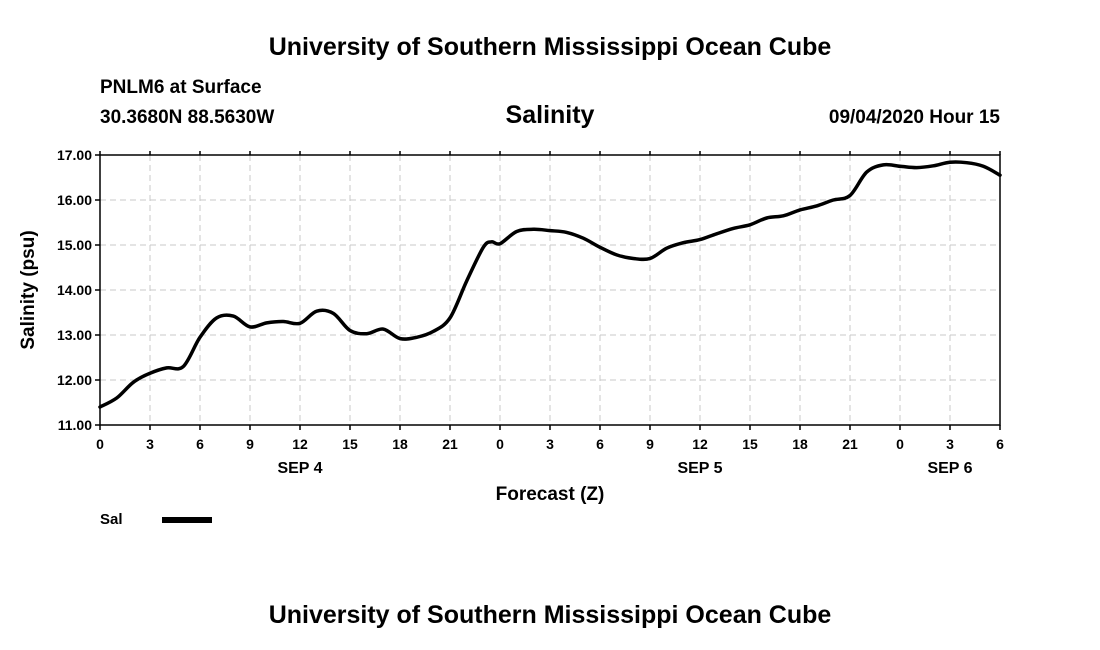 The width and height of the screenshot is (1100, 650). What do you see at coordinates (75, 425) in the screenshot?
I see `y-tick-label: 11.00` at bounding box center [75, 425].